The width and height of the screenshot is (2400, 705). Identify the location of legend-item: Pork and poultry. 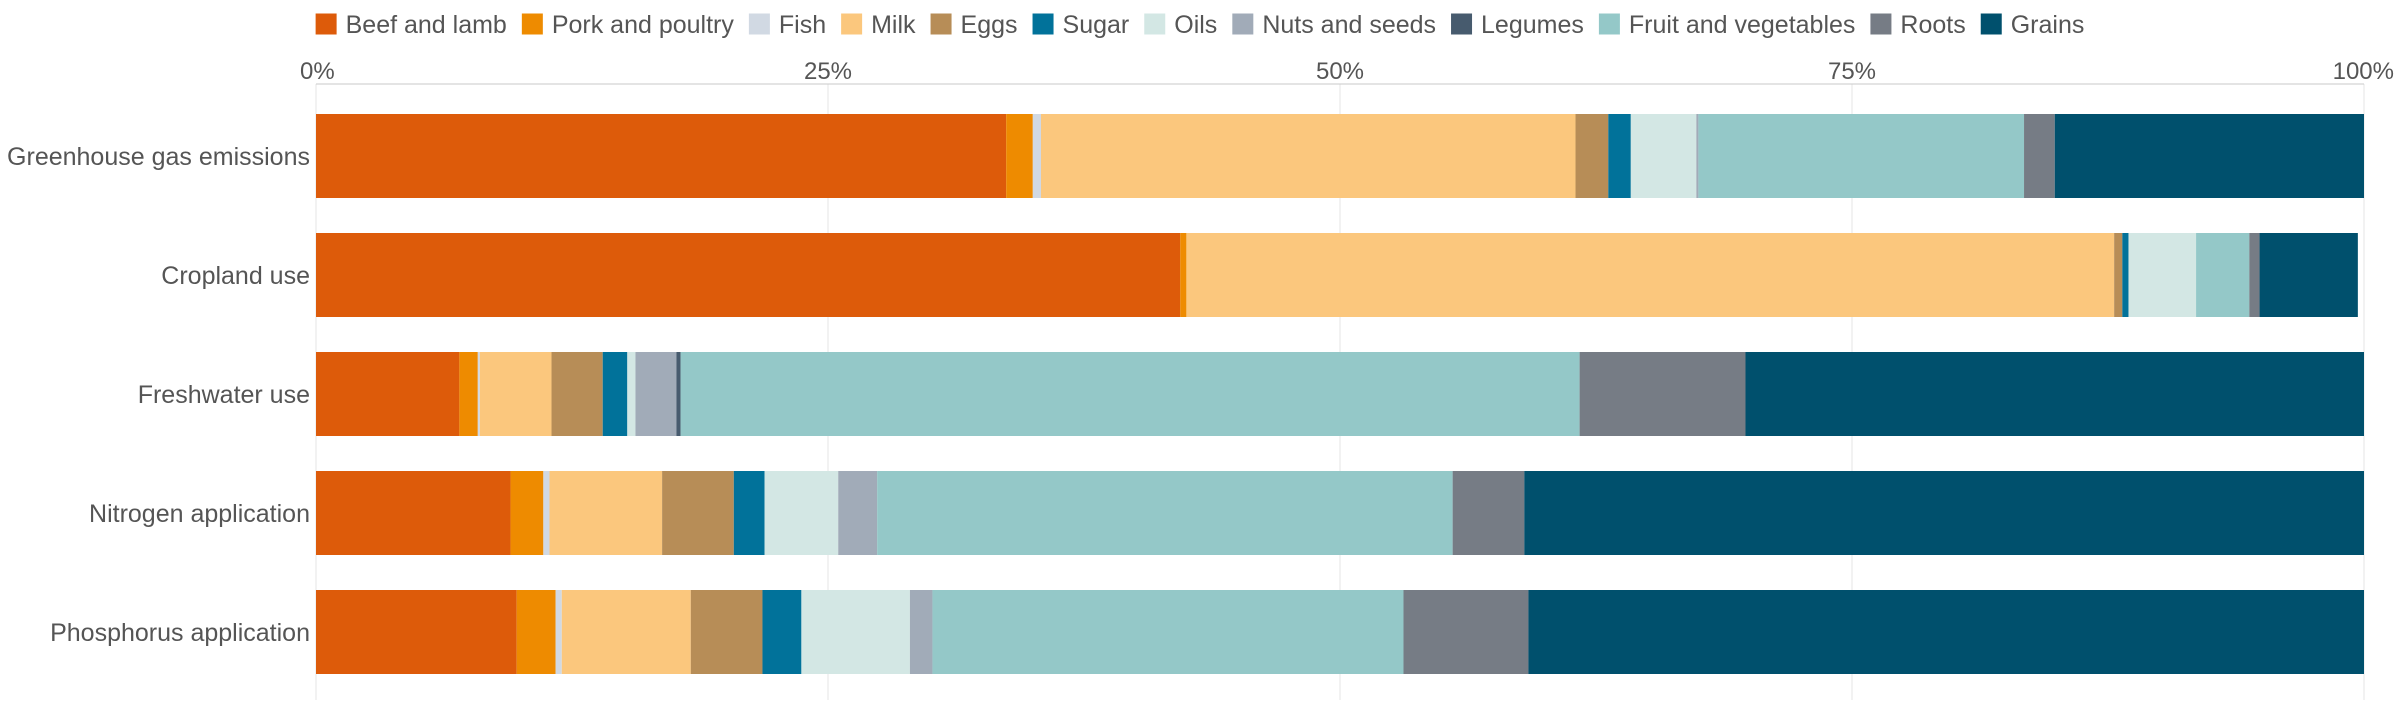
(628, 25).